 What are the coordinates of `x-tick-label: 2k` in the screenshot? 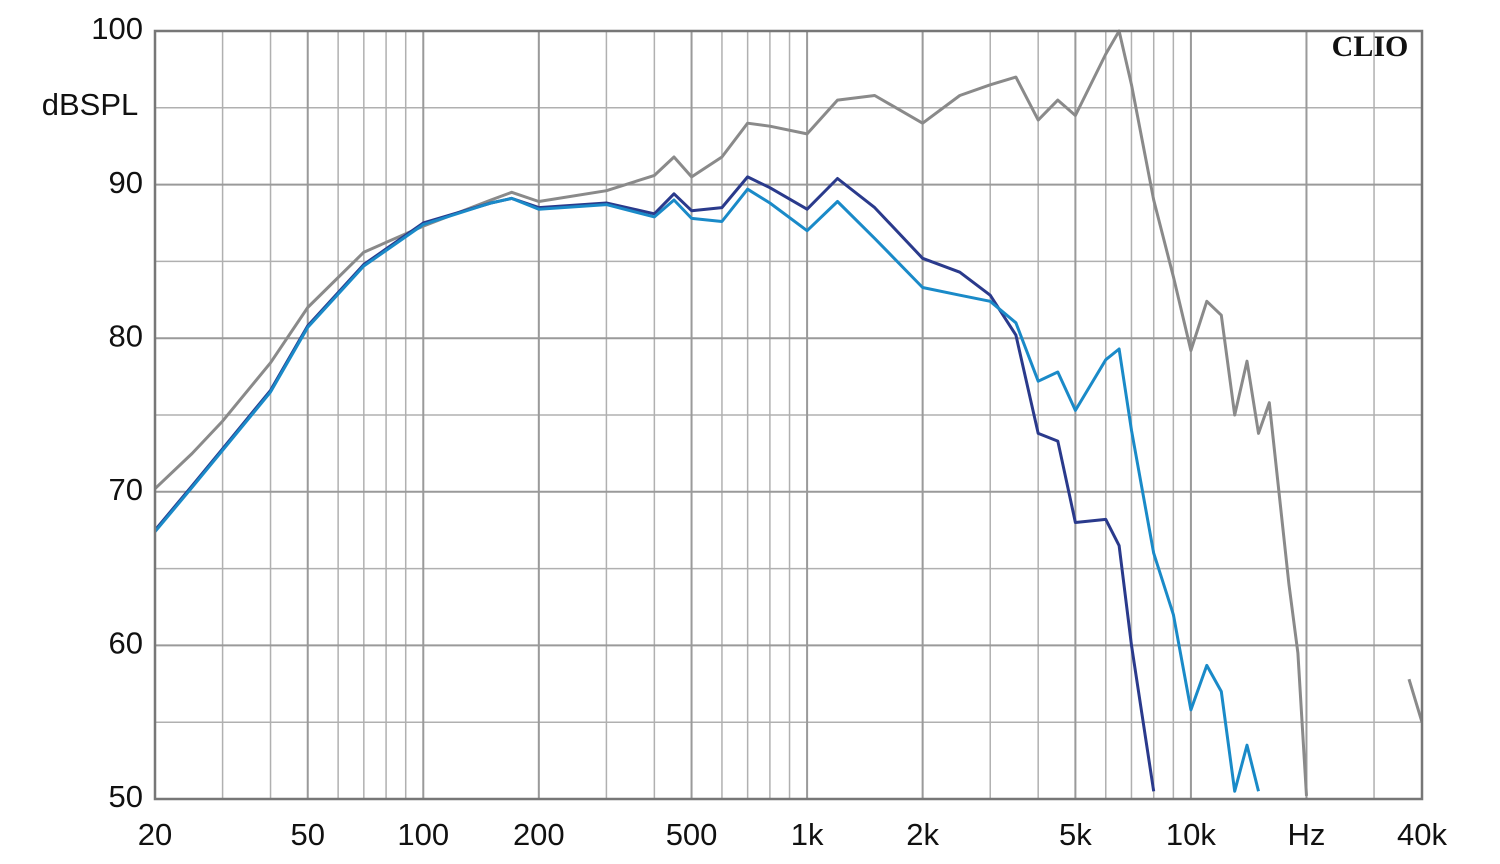 It's located at (922, 834).